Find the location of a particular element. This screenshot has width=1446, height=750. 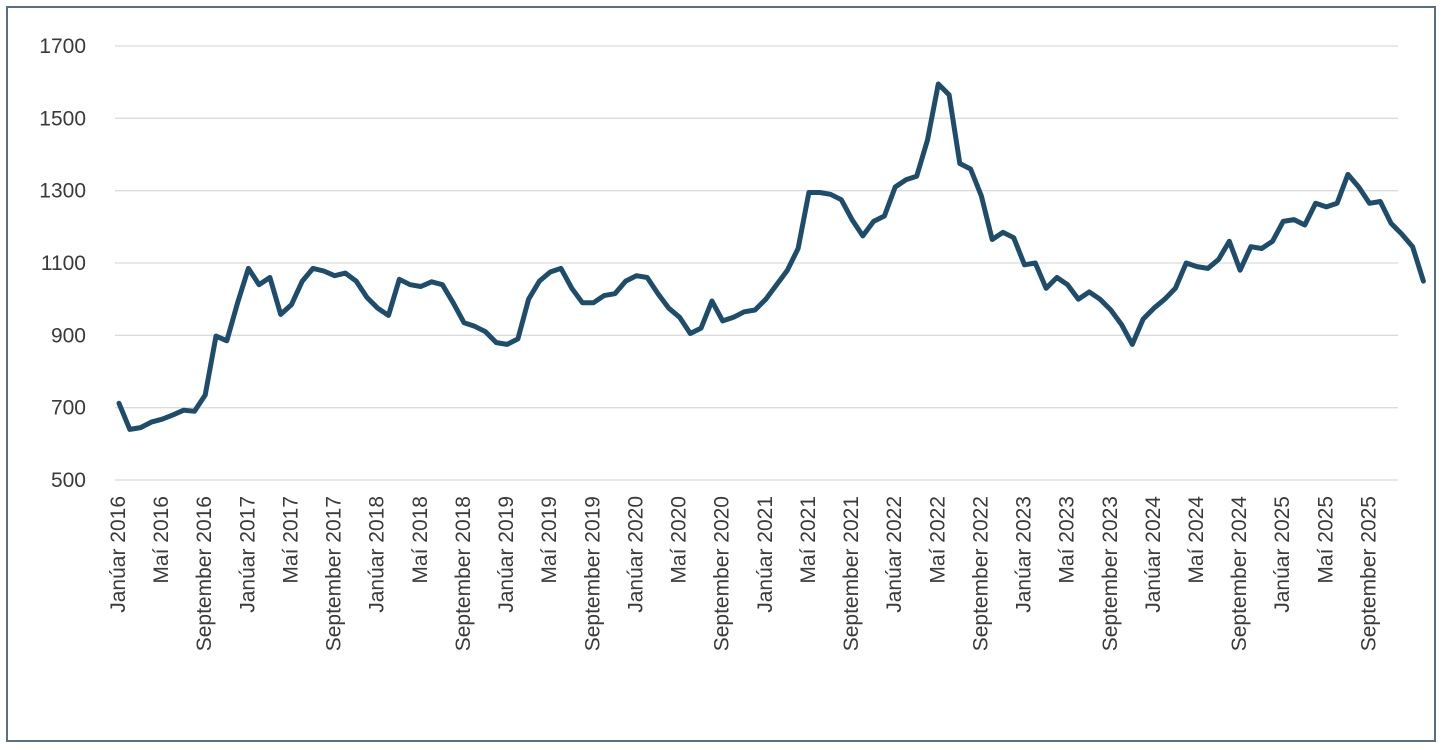

x-tick-label: Maí 2025 is located at coordinates (1325, 540).